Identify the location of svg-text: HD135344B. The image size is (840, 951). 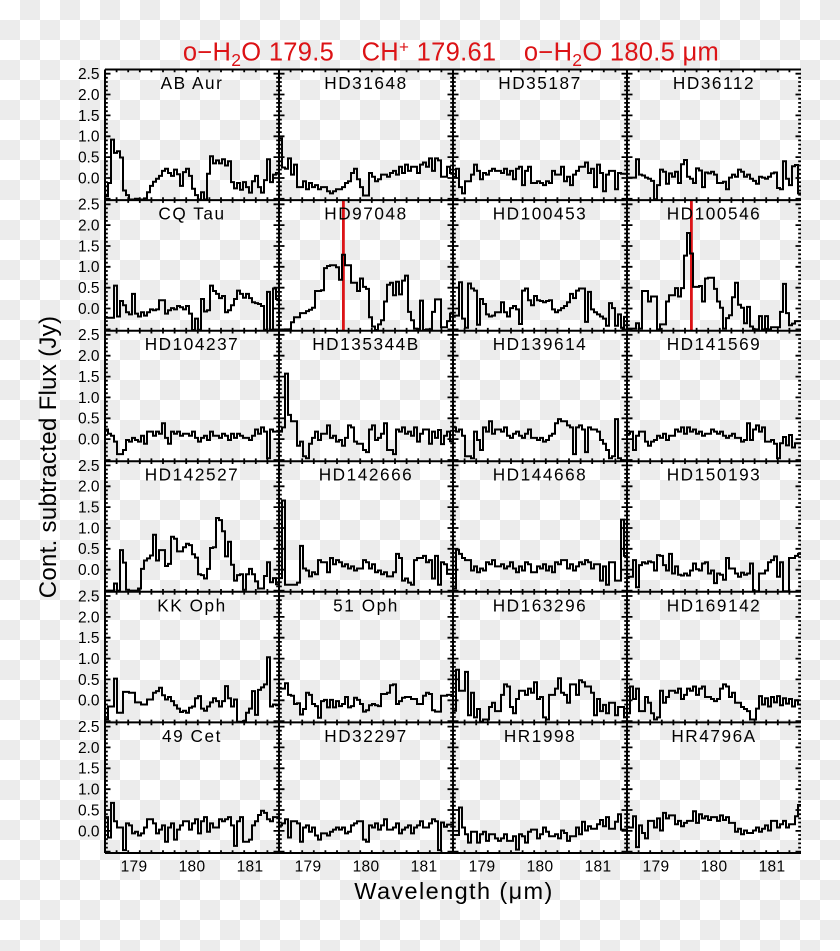
(366, 344).